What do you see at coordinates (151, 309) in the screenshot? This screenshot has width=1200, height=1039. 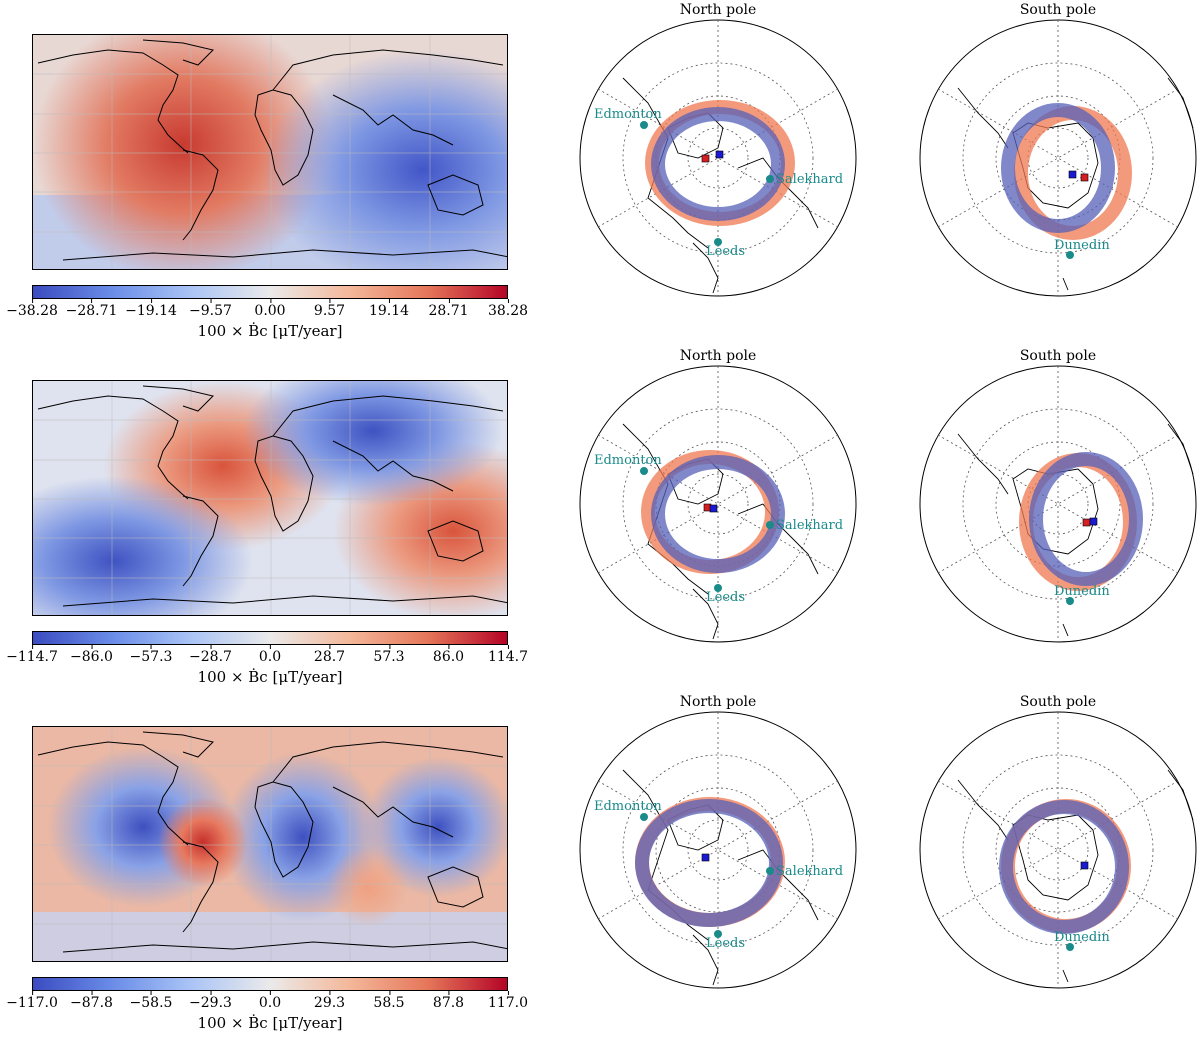 I see `colorbar-tick: −19.14` at bounding box center [151, 309].